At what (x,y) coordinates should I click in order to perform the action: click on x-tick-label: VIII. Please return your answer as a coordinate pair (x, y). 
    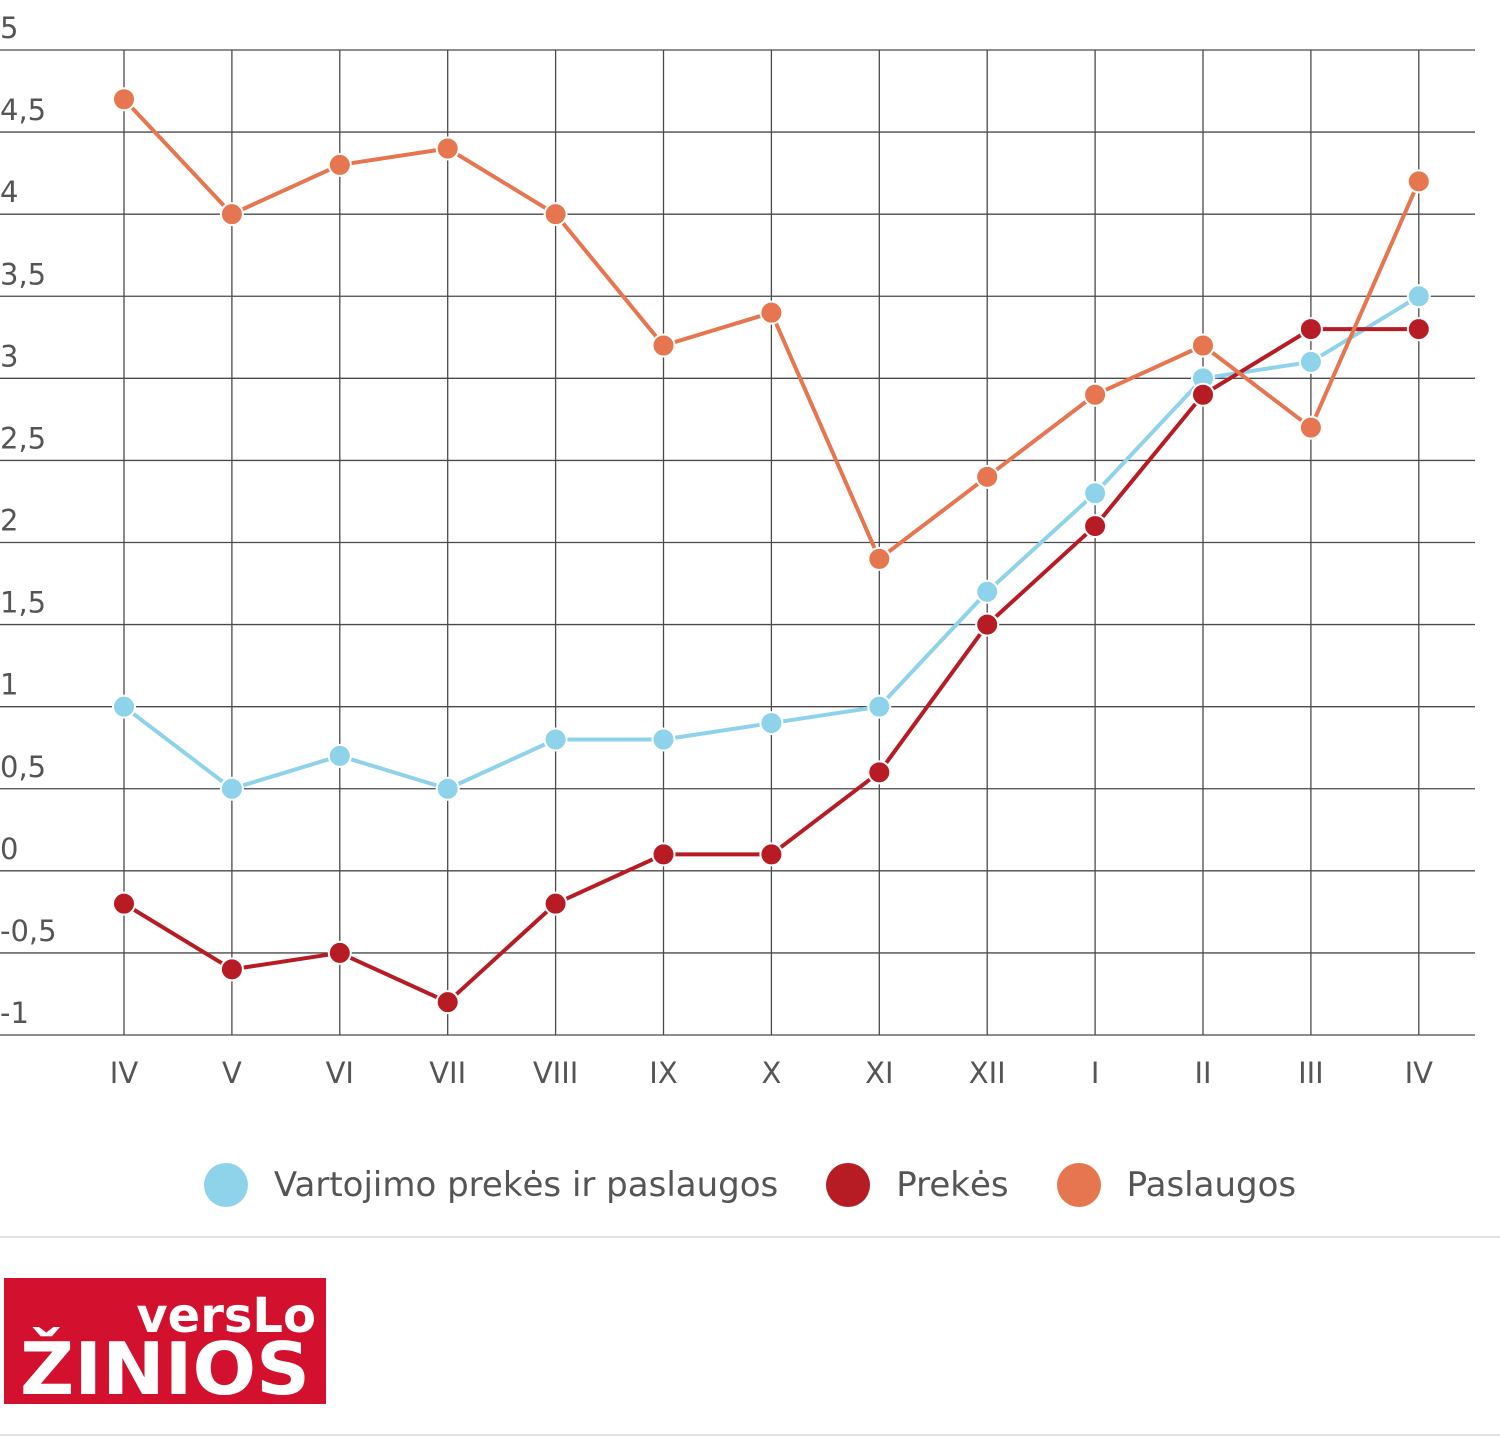
    Looking at the image, I should click on (556, 1073).